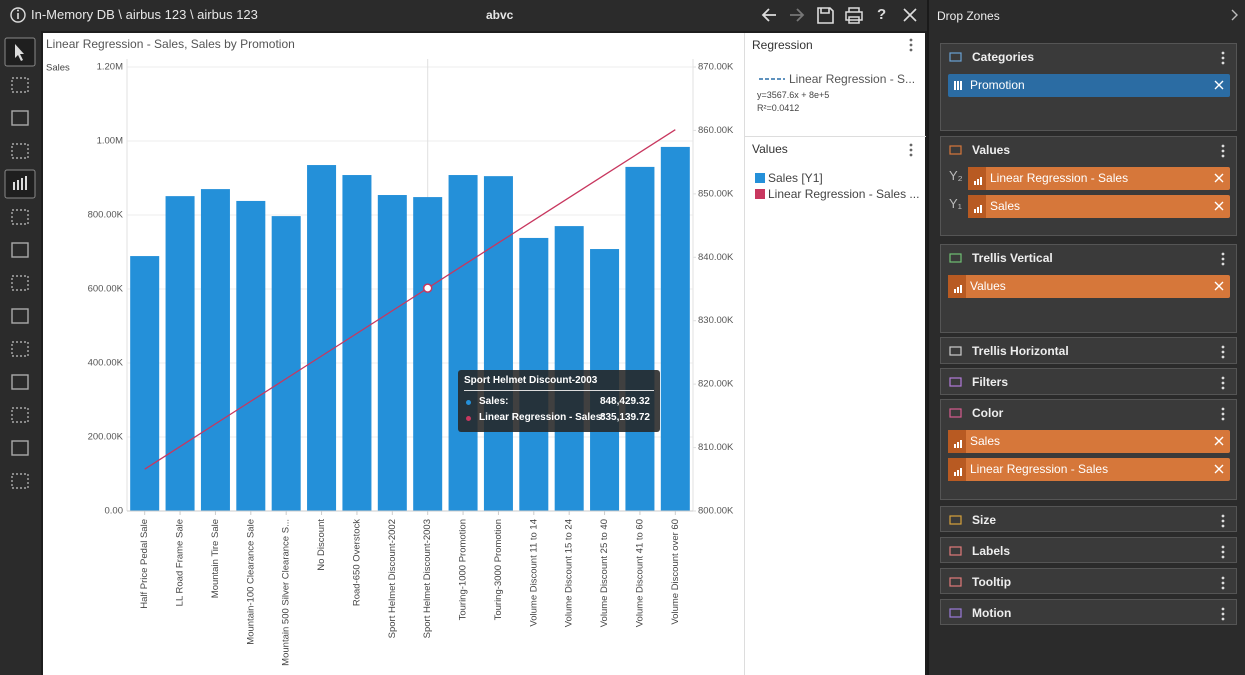 Image resolution: width=1245 pixels, height=675 pixels. I want to click on close-button, so click(910, 15).